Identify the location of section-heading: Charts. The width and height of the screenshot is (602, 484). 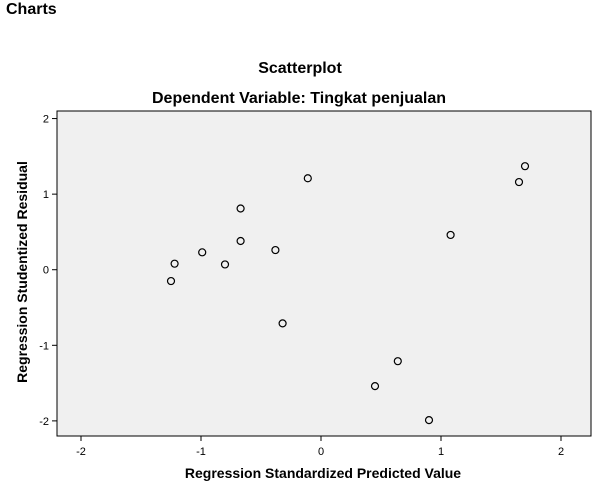
(31, 9).